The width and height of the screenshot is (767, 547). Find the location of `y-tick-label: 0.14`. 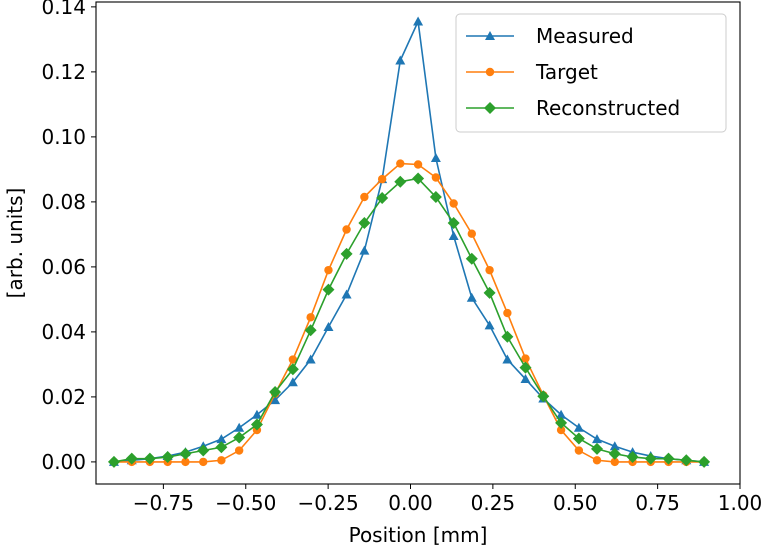

y-tick-label: 0.14 is located at coordinates (63, 9).